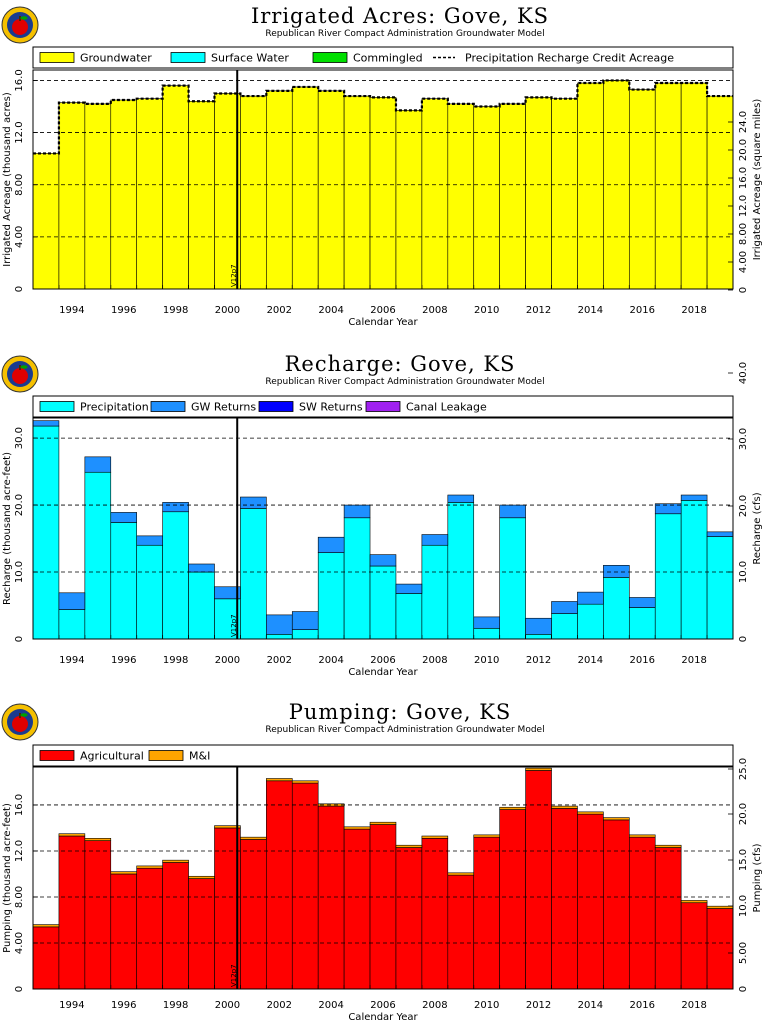  Describe the element at coordinates (743, 262) in the screenshot. I see `y-right-tick-label: 4.00` at that location.